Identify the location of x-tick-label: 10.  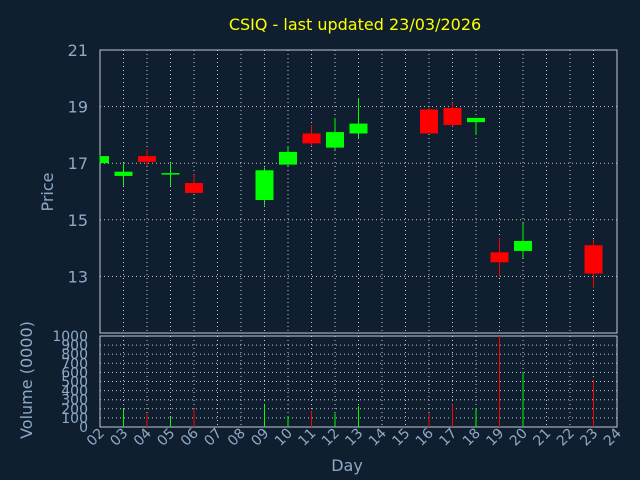
(284, 438).